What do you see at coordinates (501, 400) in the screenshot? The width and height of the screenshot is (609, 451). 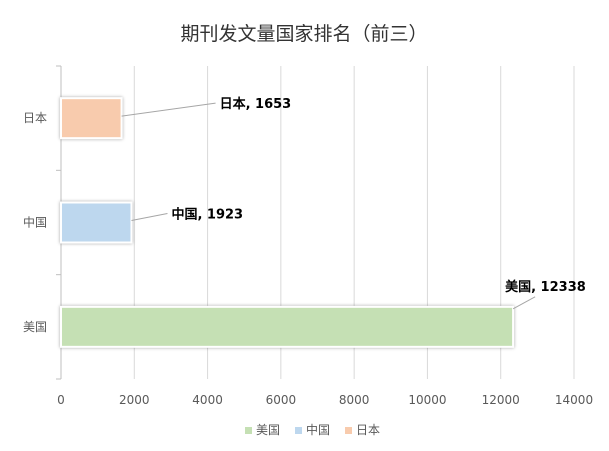 I see `x-tick-label: 12000` at bounding box center [501, 400].